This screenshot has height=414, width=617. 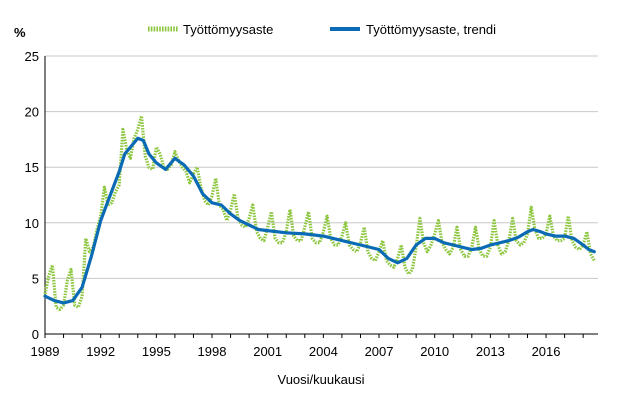 I want to click on y-tick-label: 20, so click(x=32, y=112).